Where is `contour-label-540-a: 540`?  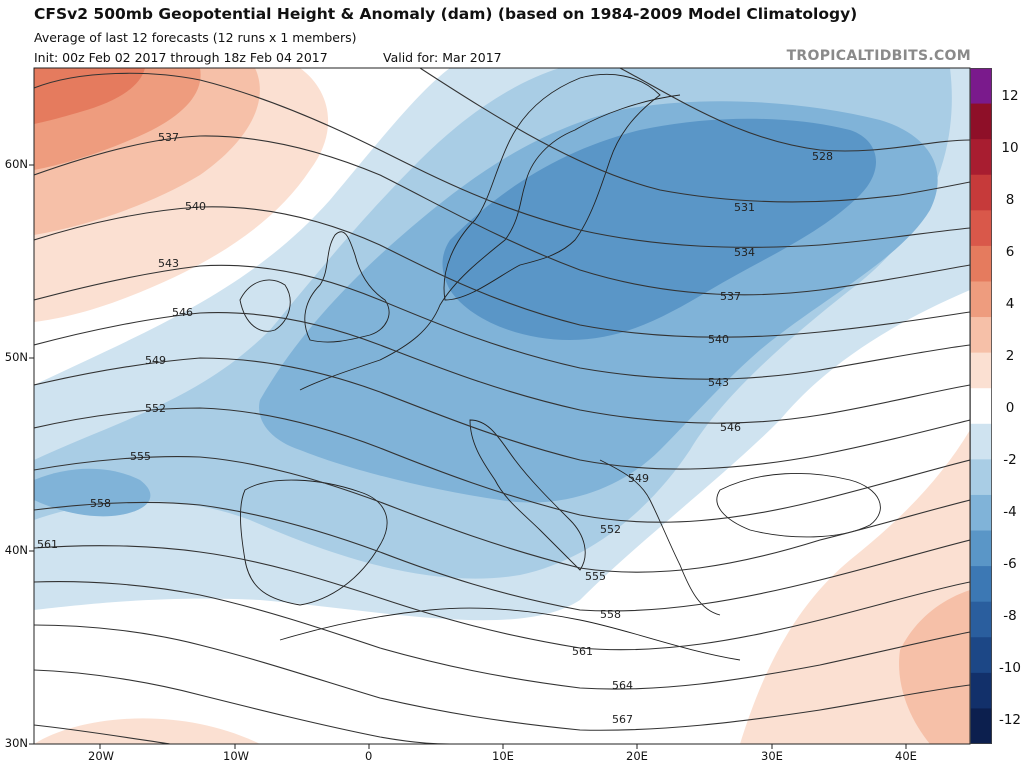
contour-label-540-a: 540 is located at coordinates (195, 206).